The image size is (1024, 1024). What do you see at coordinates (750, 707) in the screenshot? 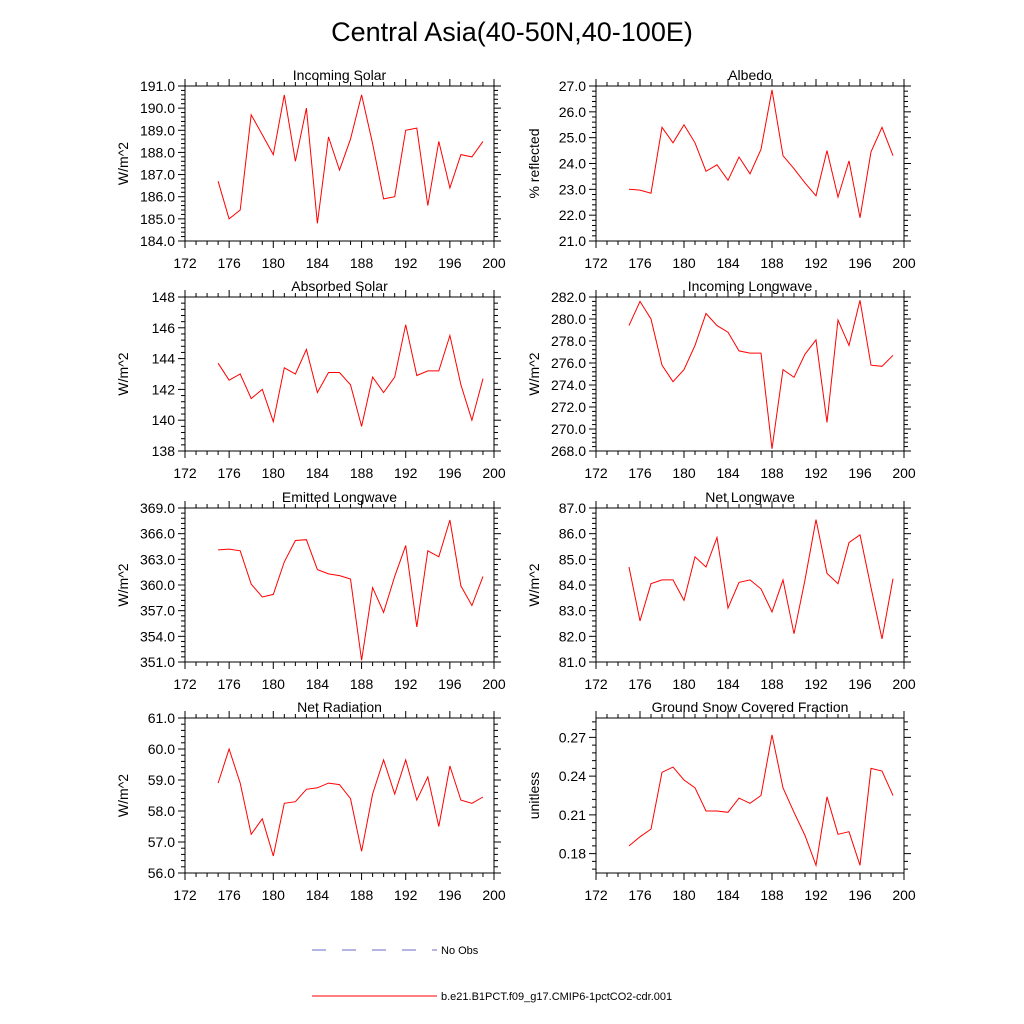
I see `panel-title: Ground Snow Covered Fraction` at bounding box center [750, 707].